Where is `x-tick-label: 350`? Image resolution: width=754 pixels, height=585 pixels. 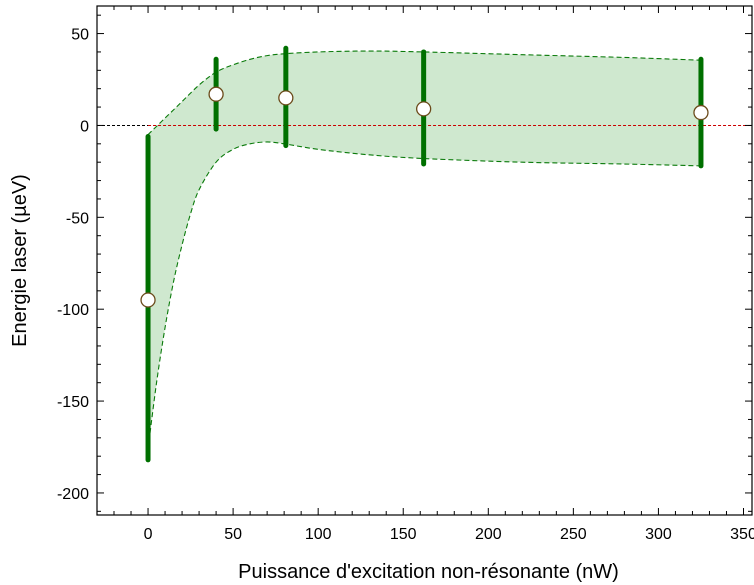
x-tick-label: 350 is located at coordinates (742, 534).